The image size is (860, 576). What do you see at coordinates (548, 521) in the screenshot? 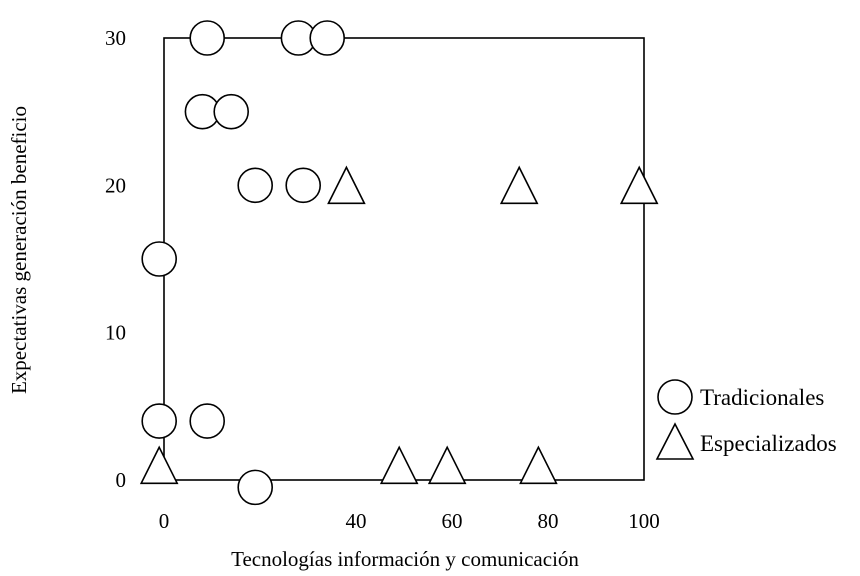
I see `x-tick-label: 80` at bounding box center [548, 521].